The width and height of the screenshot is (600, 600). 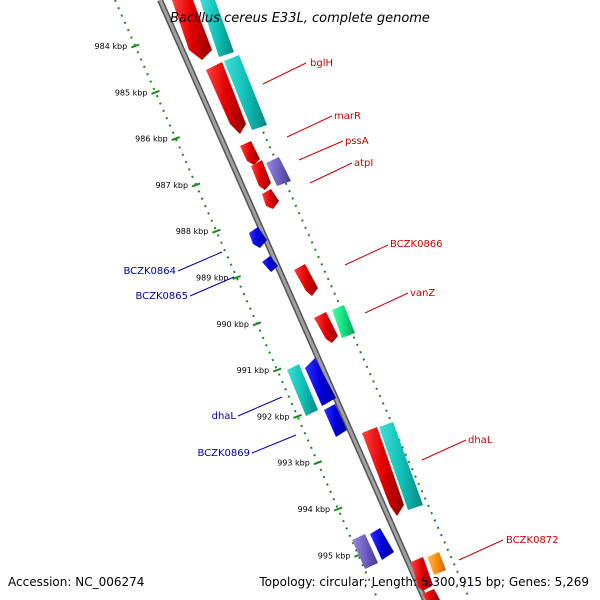 What do you see at coordinates (335, 420) in the screenshot?
I see `feature-BCZK0869` at bounding box center [335, 420].